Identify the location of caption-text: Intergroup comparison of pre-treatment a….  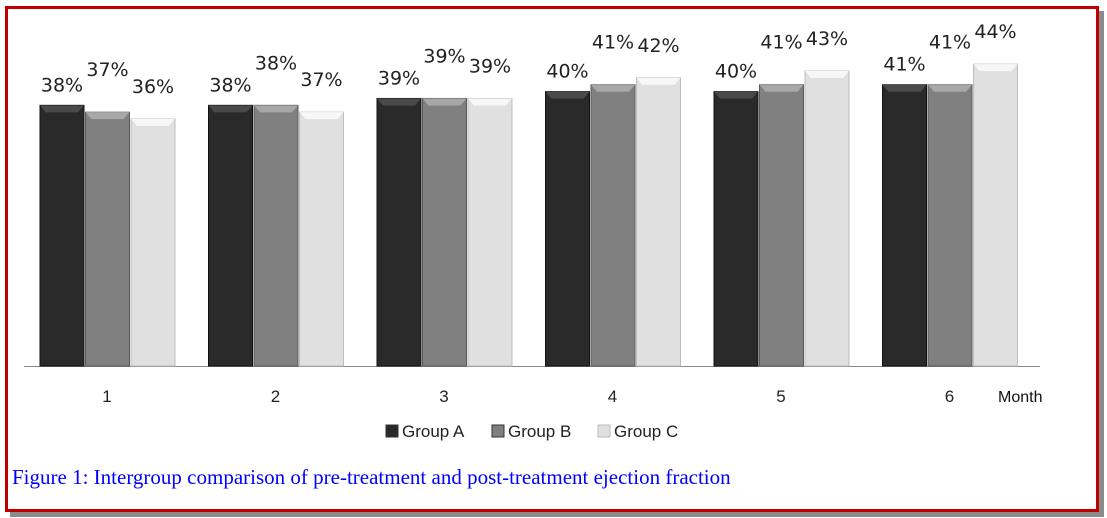
(409, 477).